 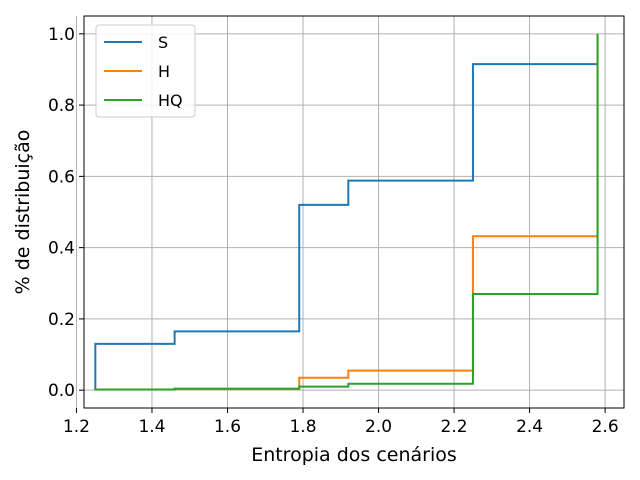 I want to click on legend: SH HQ, so click(x=145, y=71).